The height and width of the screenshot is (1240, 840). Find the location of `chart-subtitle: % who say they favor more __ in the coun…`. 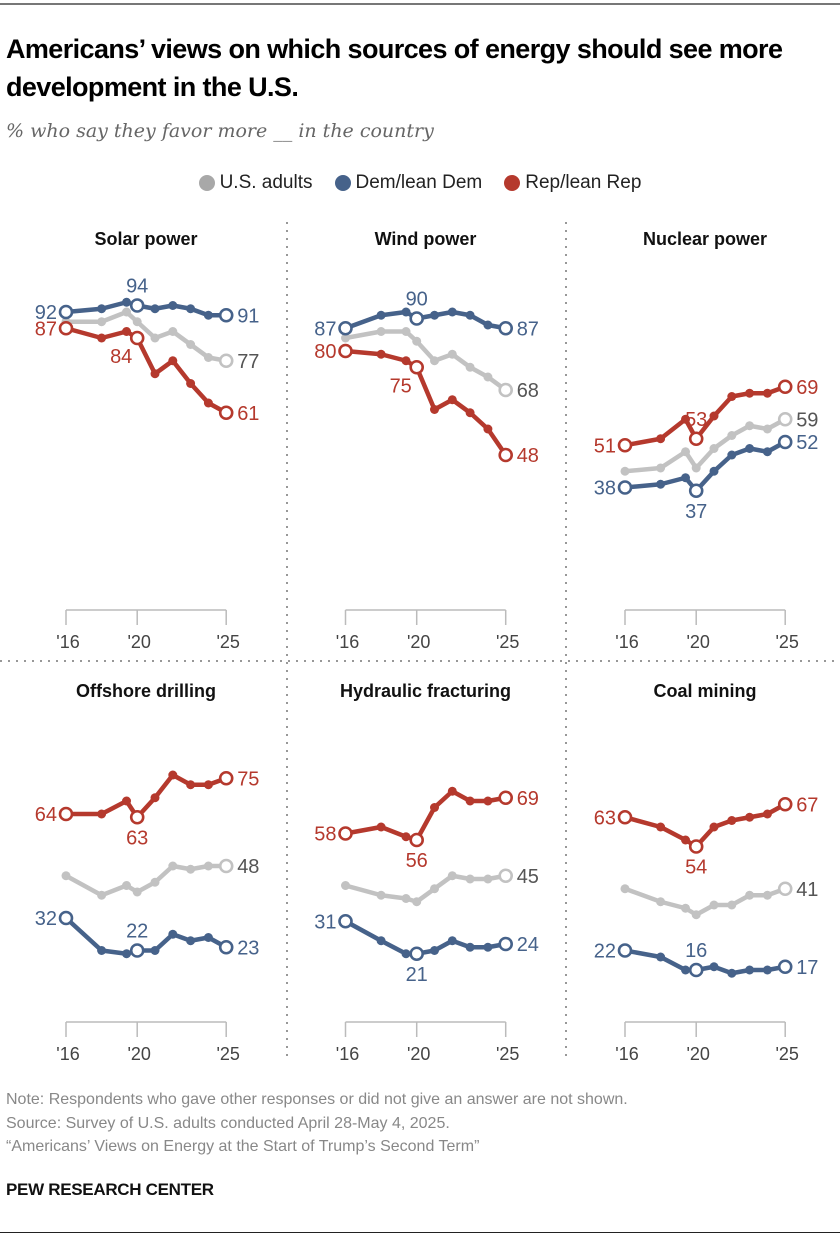

chart-subtitle: % who say they favor more __ in the coun… is located at coordinates (220, 131).